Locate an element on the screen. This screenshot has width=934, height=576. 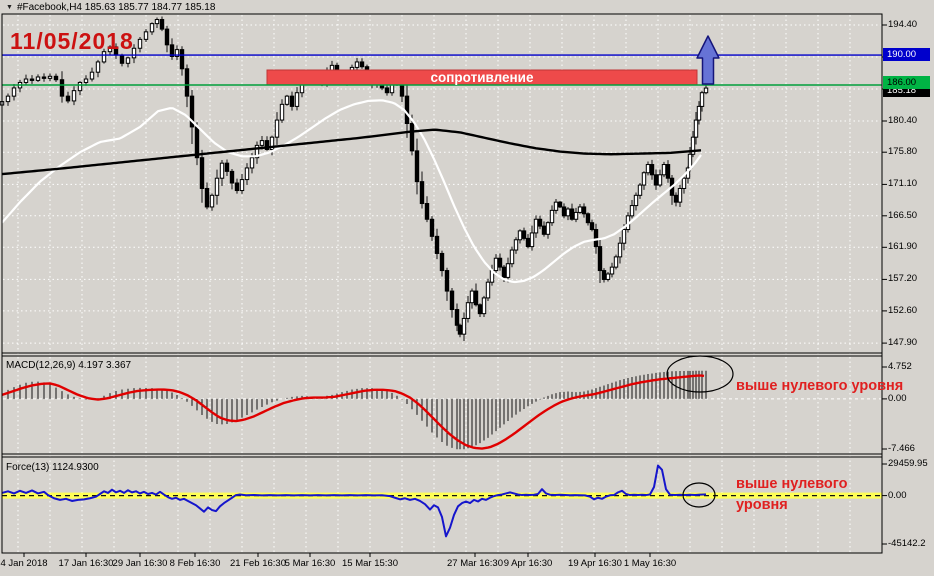
time-tick: 15 Mar 15:30 is located at coordinates (370, 563).